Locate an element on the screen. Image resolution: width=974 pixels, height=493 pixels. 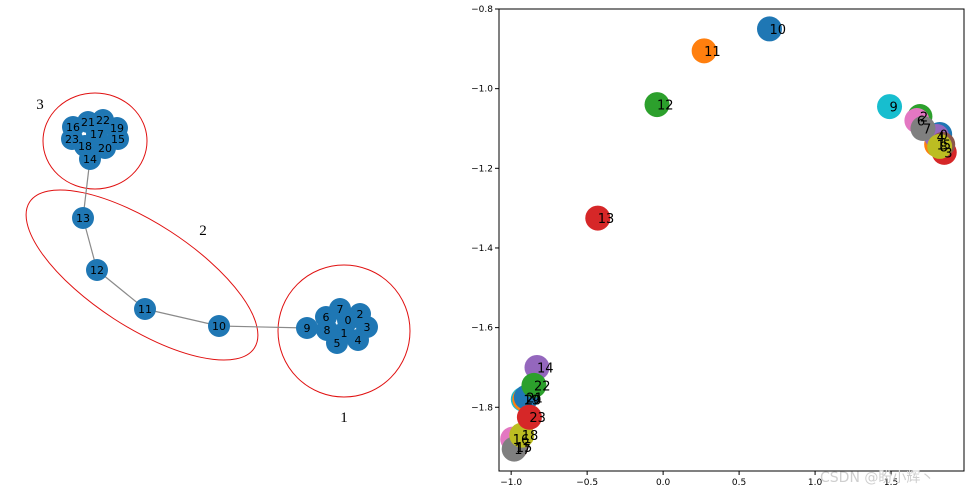
scatter-point-label-15: 15 is located at coordinates (524, 448).